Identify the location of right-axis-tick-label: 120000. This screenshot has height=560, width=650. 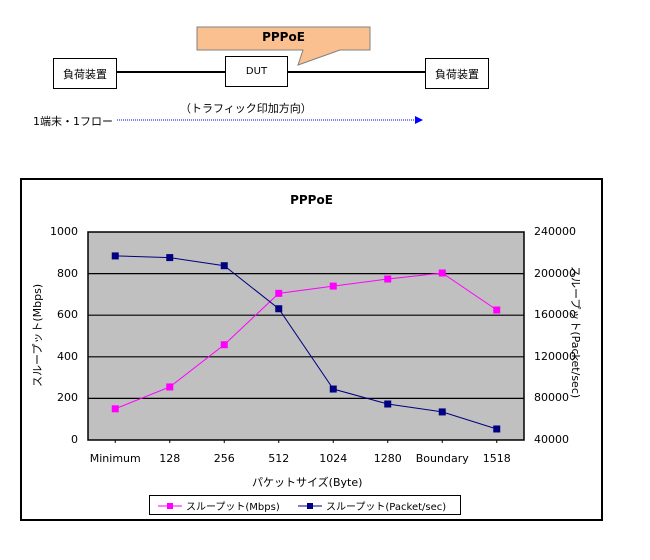
(555, 356).